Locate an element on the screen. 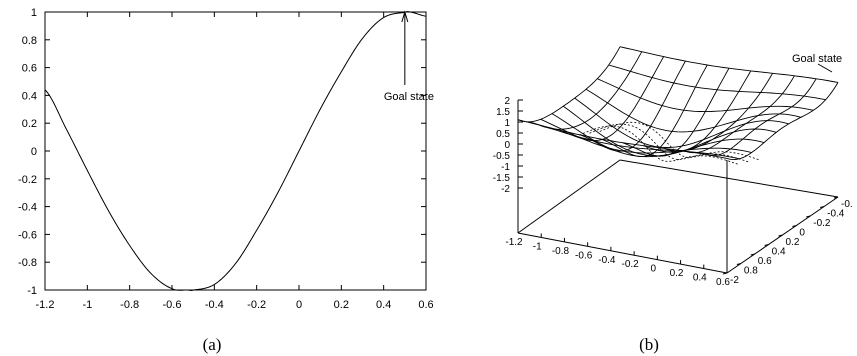  x-tick-label: -0.2 is located at coordinates (256, 305).